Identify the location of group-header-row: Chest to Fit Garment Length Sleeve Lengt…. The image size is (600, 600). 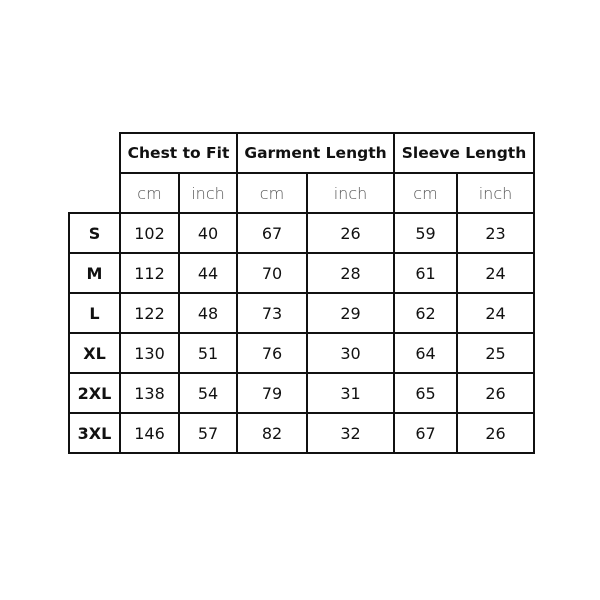
(302, 153).